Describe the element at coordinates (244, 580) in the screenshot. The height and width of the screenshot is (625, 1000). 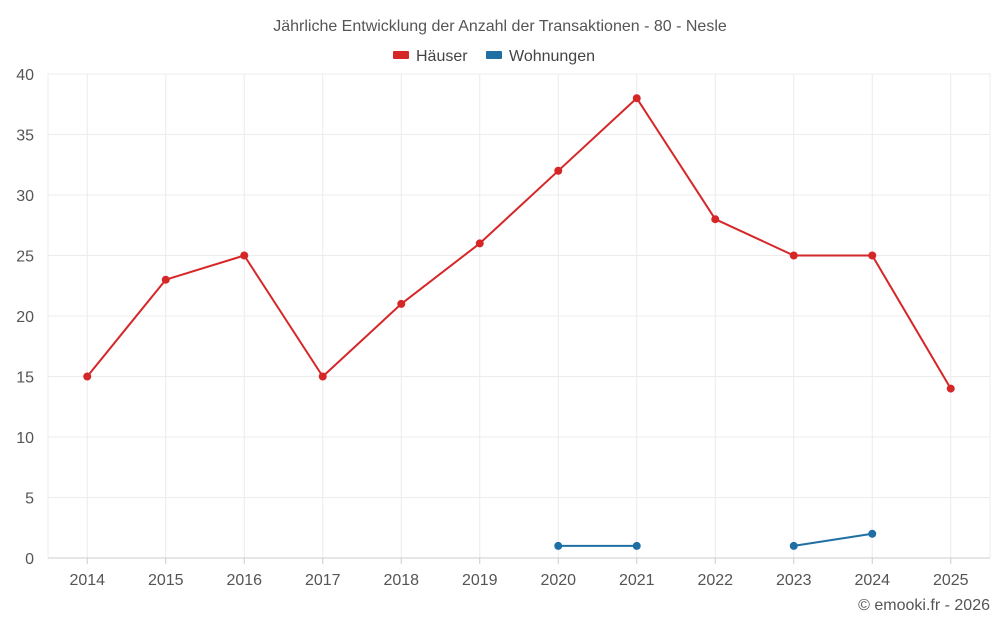
I see `x-tick-label: 2016` at that location.